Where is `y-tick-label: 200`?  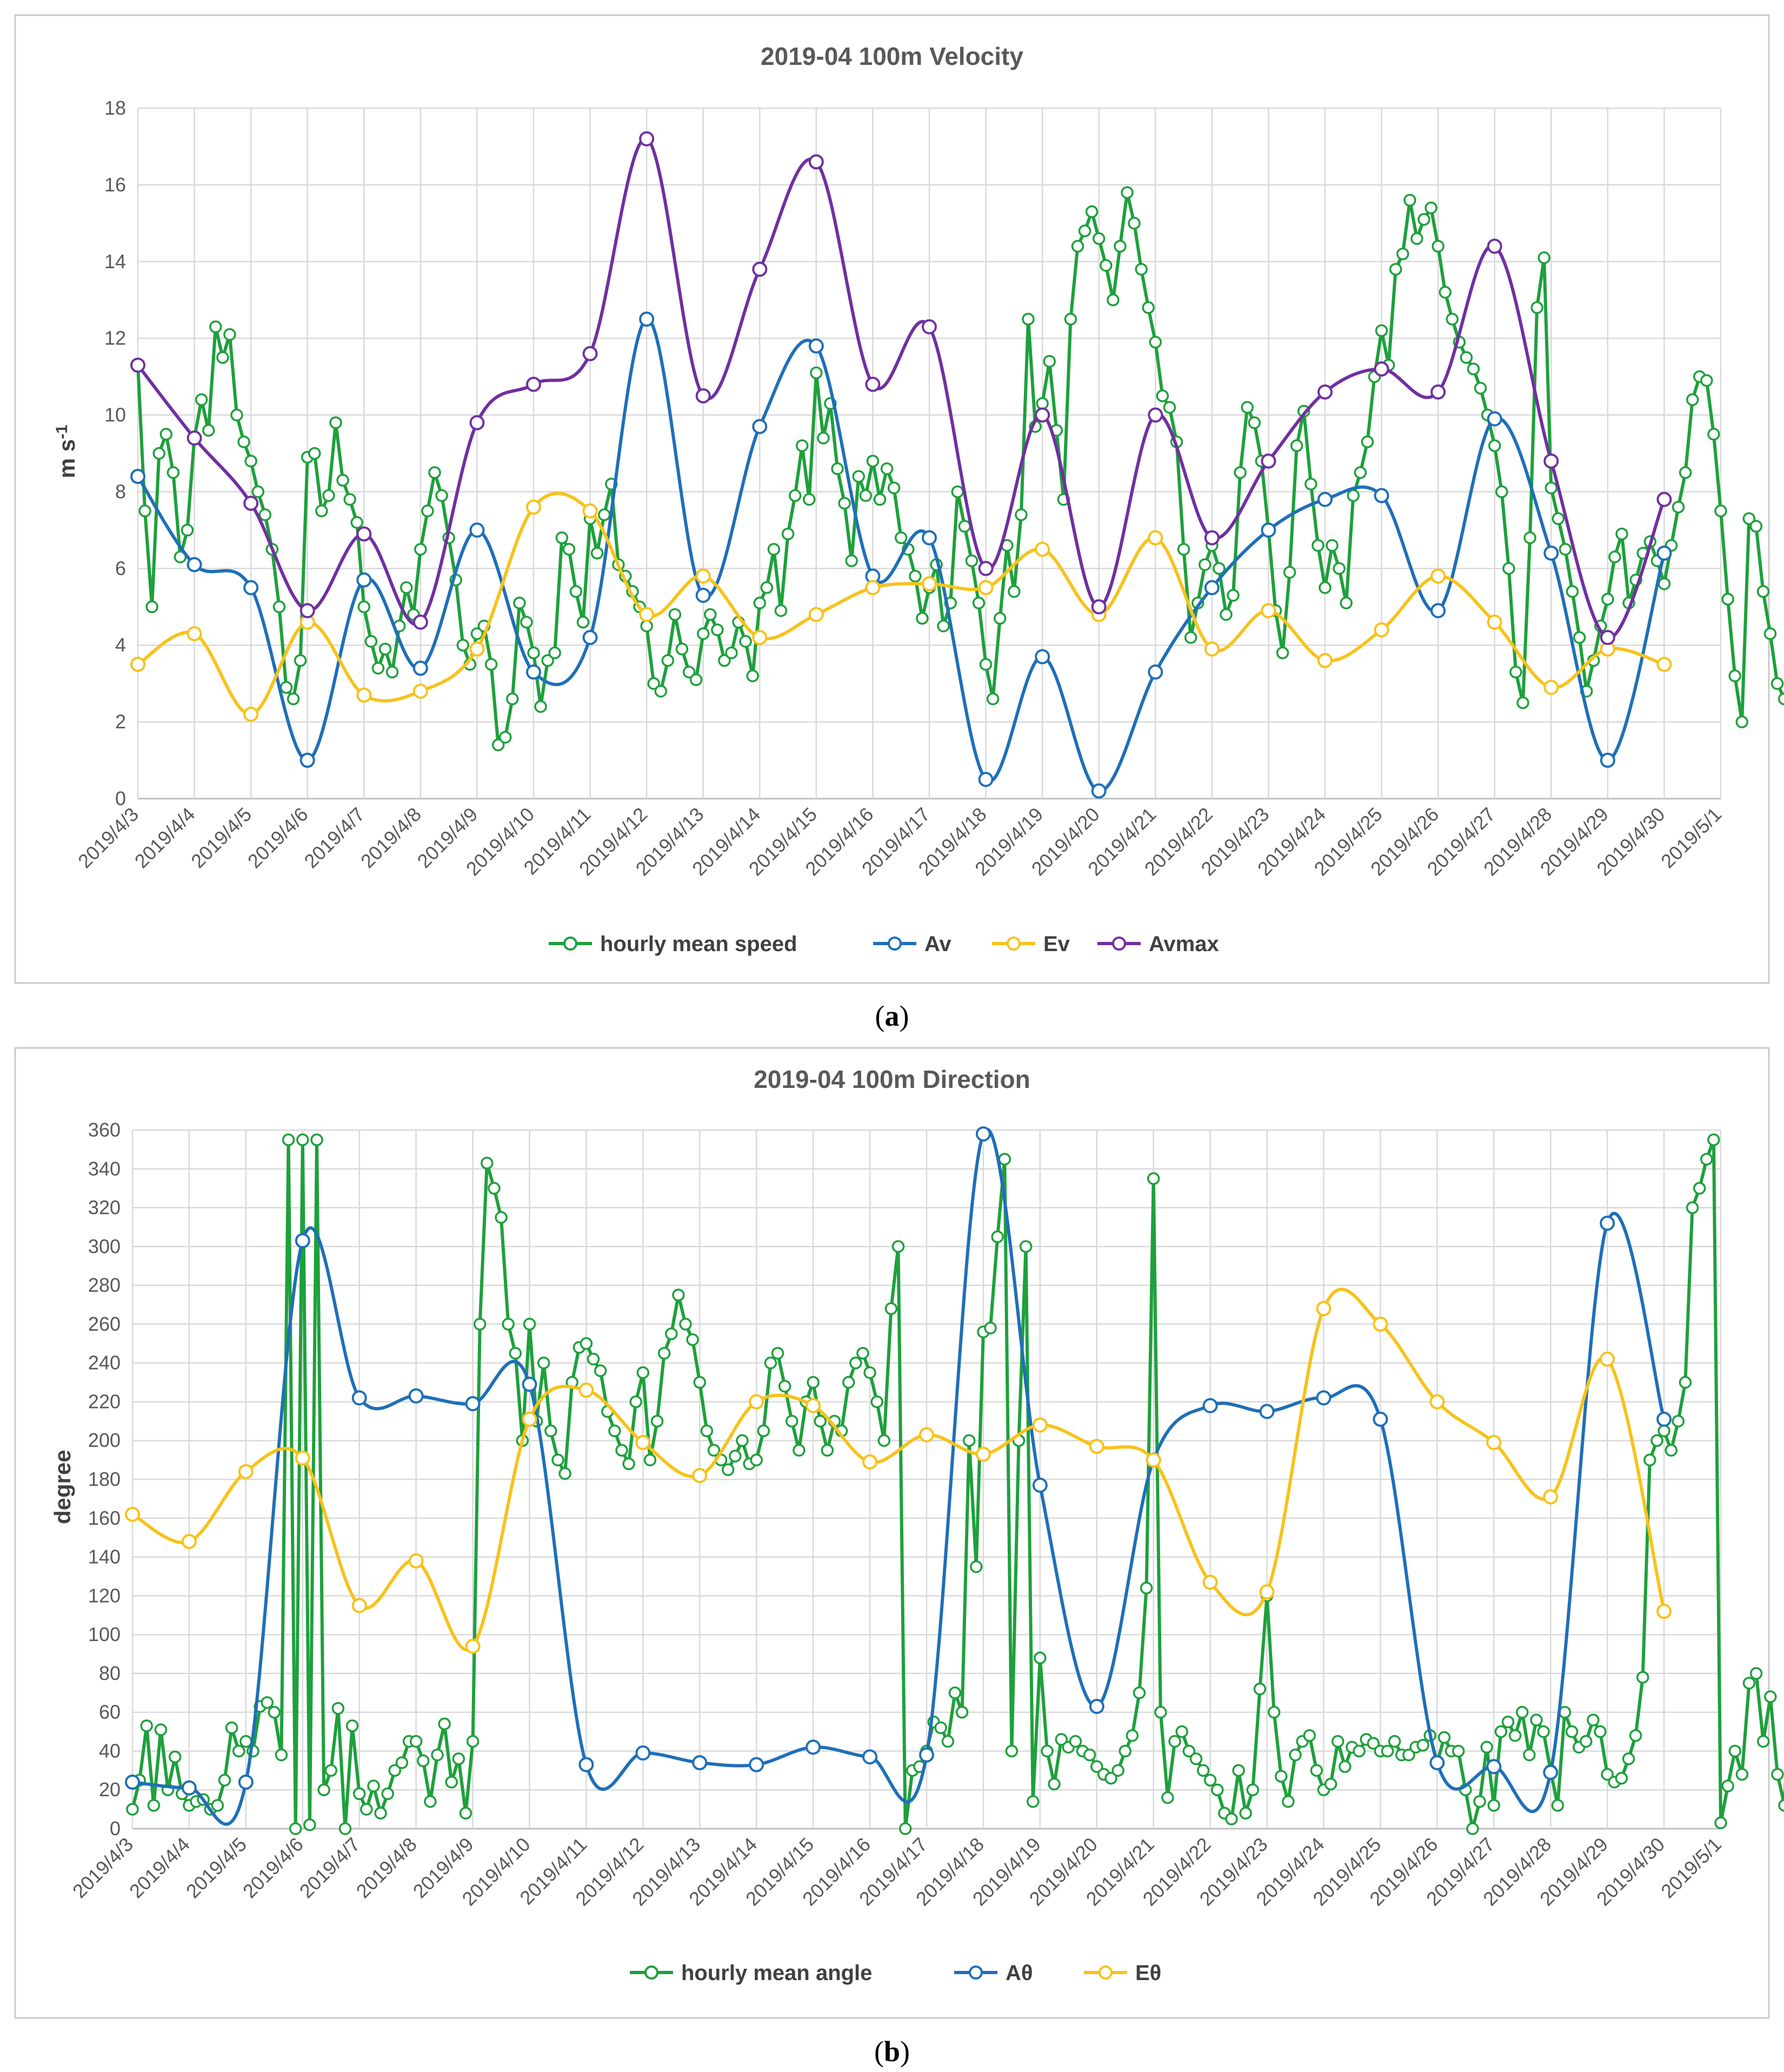
y-tick-label: 200 is located at coordinates (104, 1440).